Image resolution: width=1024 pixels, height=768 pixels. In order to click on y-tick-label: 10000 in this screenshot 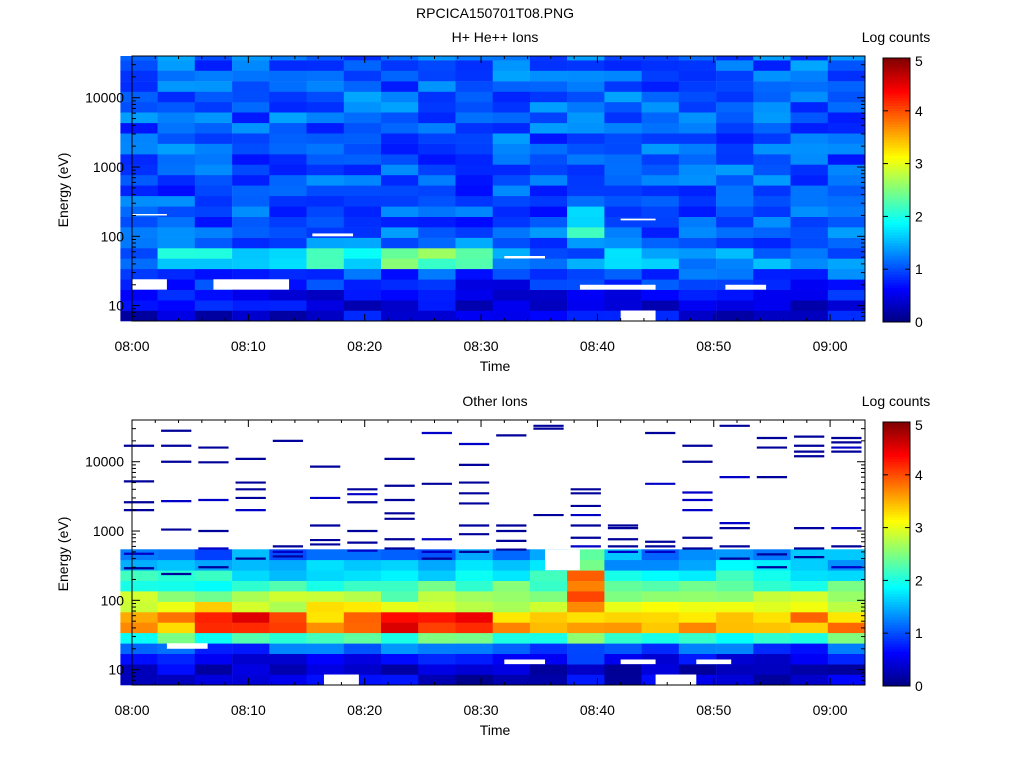, I will do `click(104, 462)`.